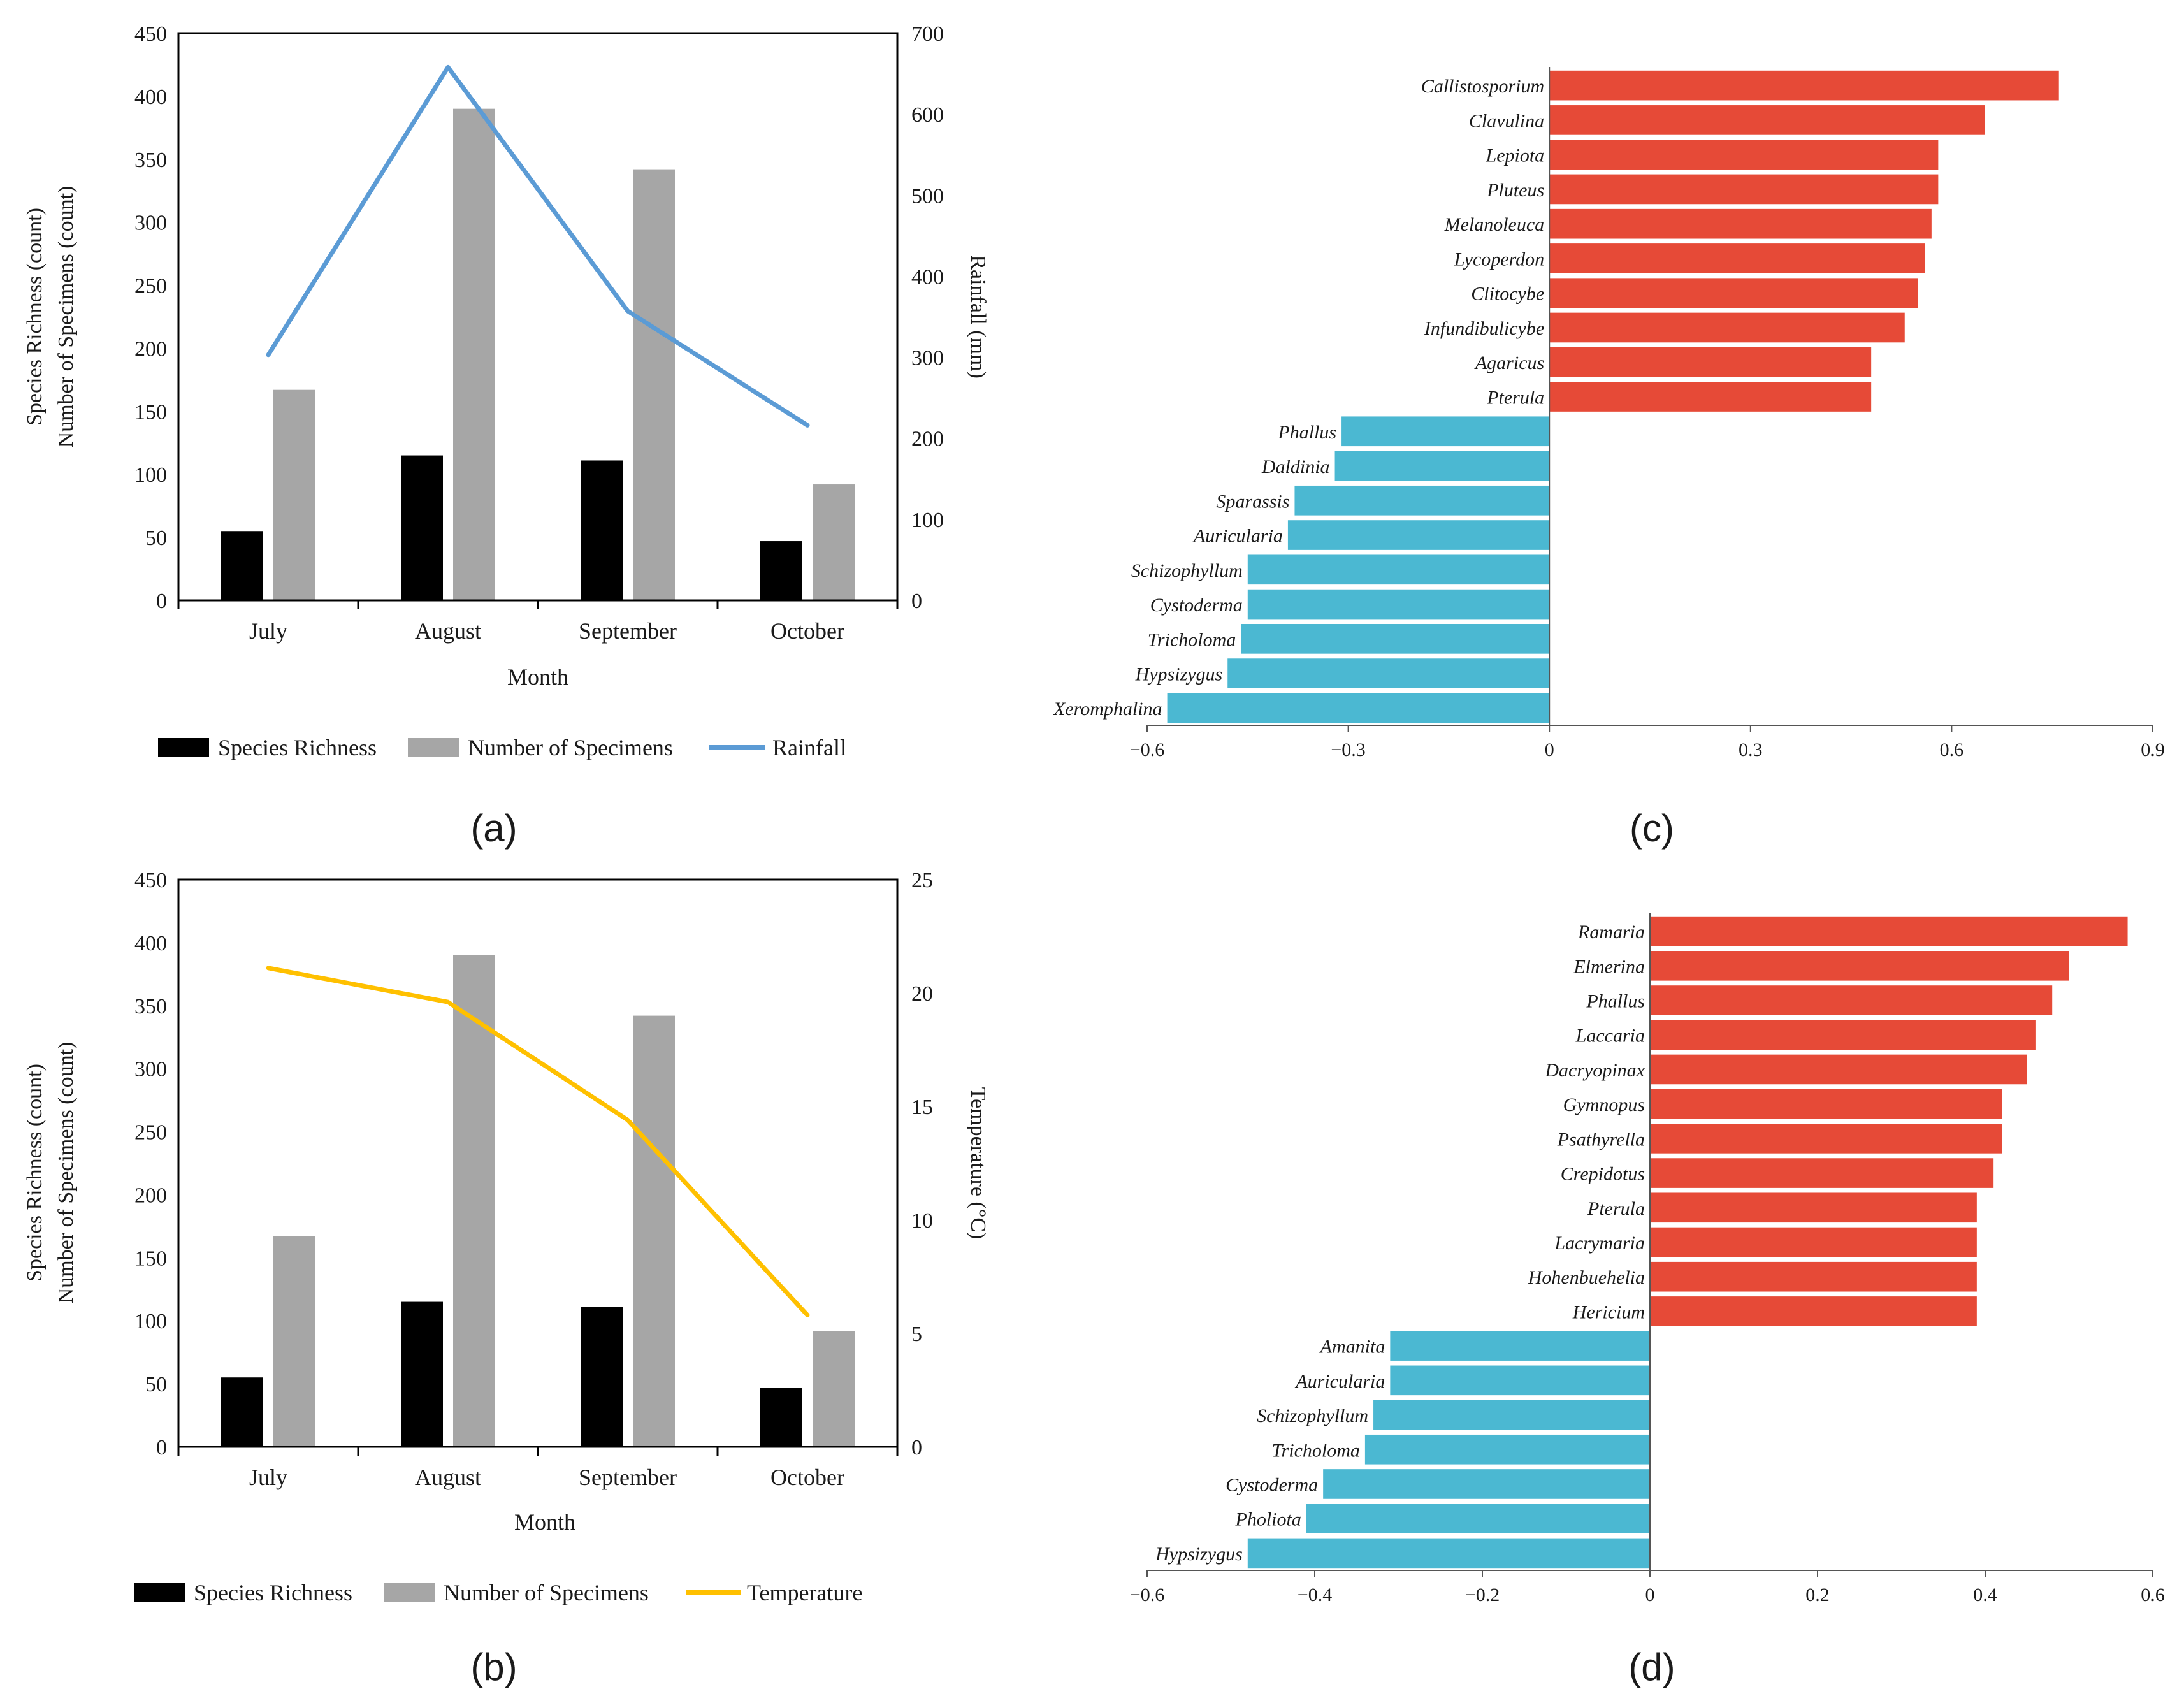  Describe the element at coordinates (1609, 966) in the screenshot. I see `genus-label-elmerina: Elmerina` at that location.